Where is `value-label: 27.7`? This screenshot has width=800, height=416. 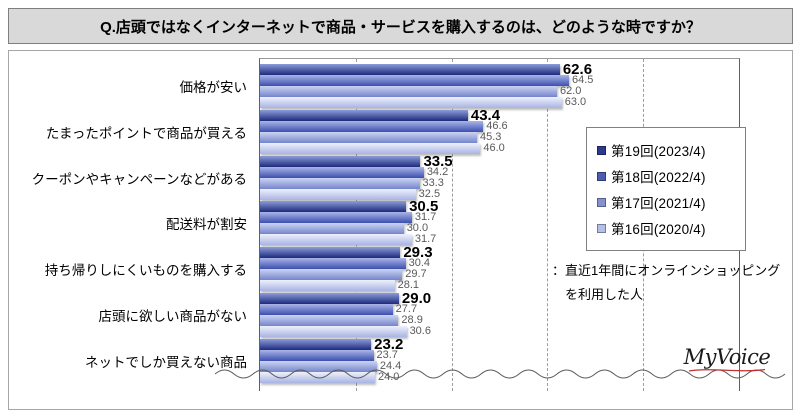 value-label: 27.7 is located at coordinates (406, 309).